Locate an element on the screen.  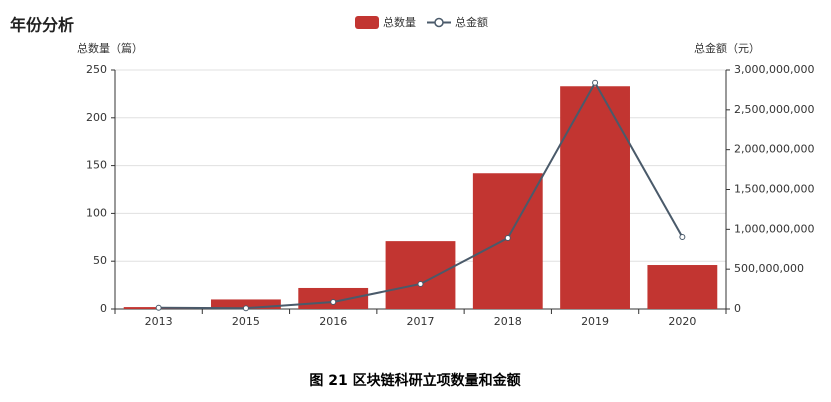
y-tick-label: 250 is located at coordinates (96, 69).